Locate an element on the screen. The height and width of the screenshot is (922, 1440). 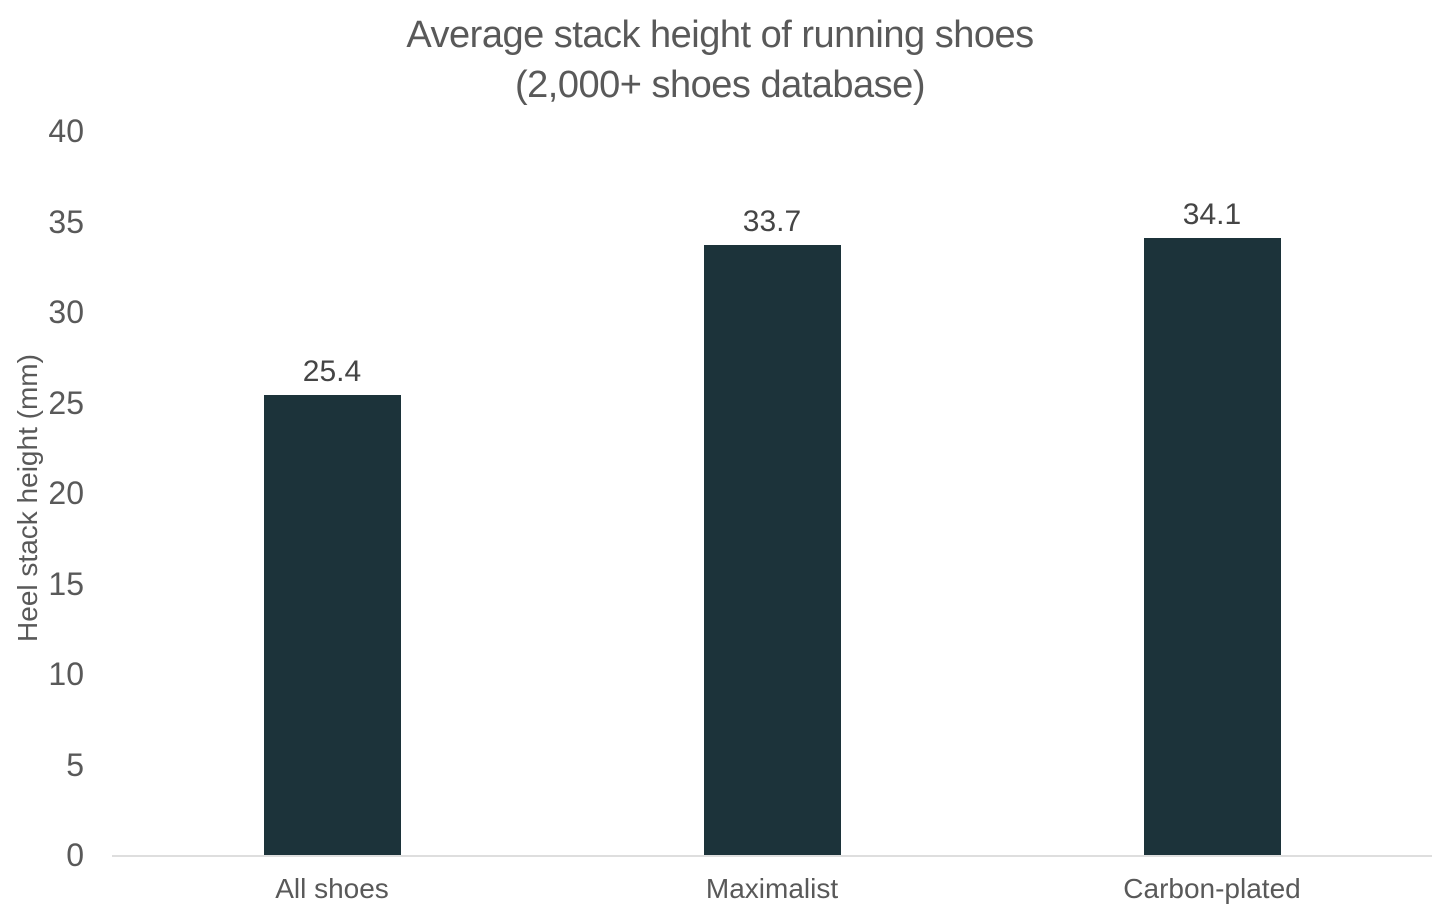
x-axis-line is located at coordinates (772, 856).